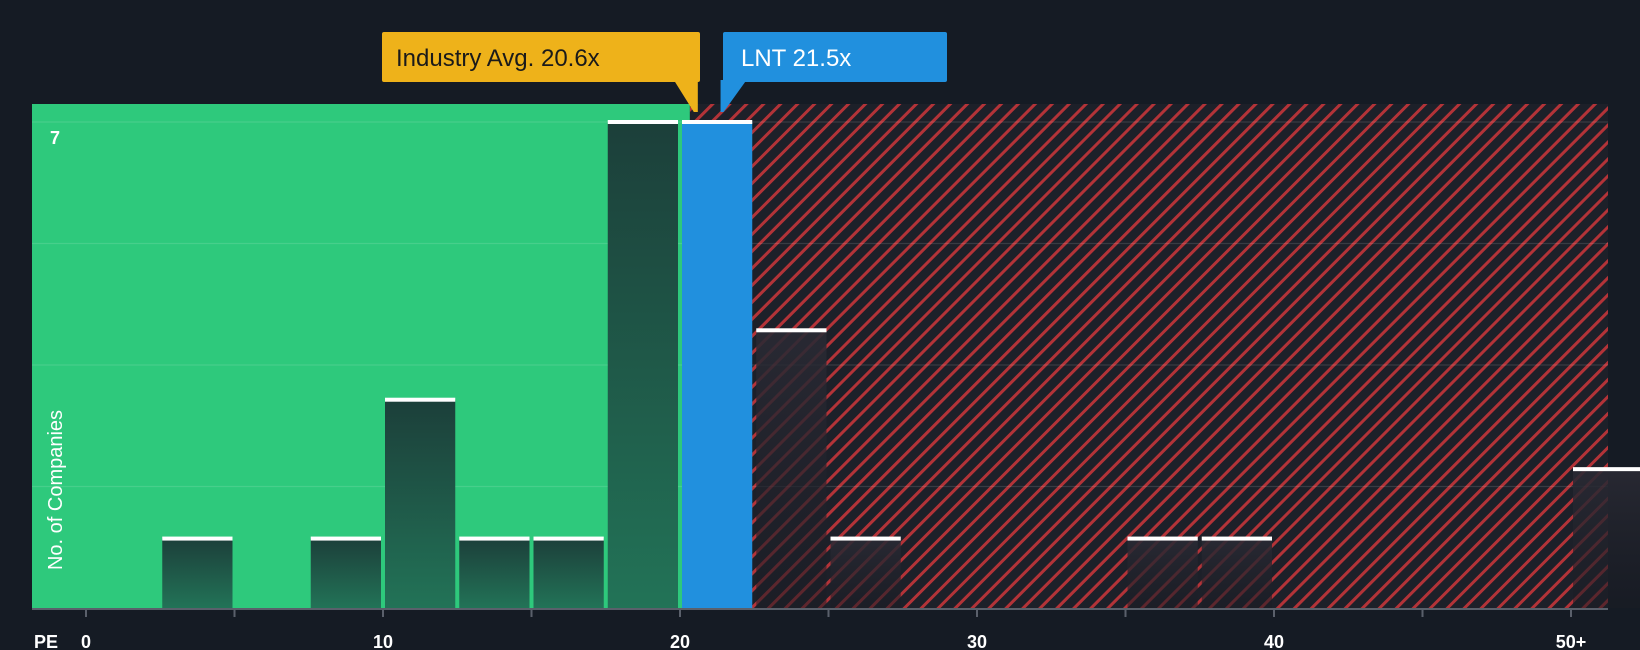 Image resolution: width=1640 pixels, height=650 pixels. What do you see at coordinates (1274, 641) in the screenshot?
I see `x-tick-label: 40` at bounding box center [1274, 641].